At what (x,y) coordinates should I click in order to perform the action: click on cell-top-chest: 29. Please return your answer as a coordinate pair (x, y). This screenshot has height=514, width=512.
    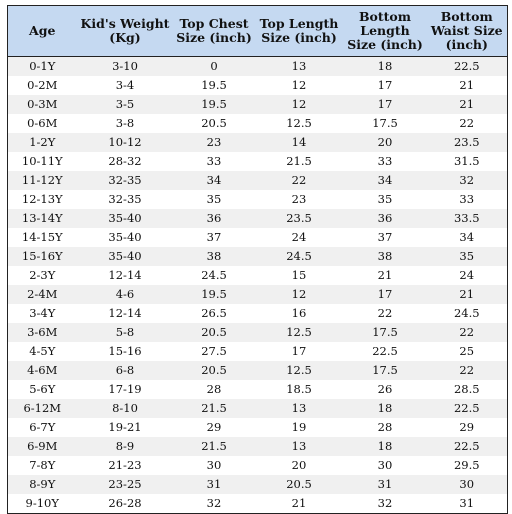
    Looking at the image, I should click on (214, 427).